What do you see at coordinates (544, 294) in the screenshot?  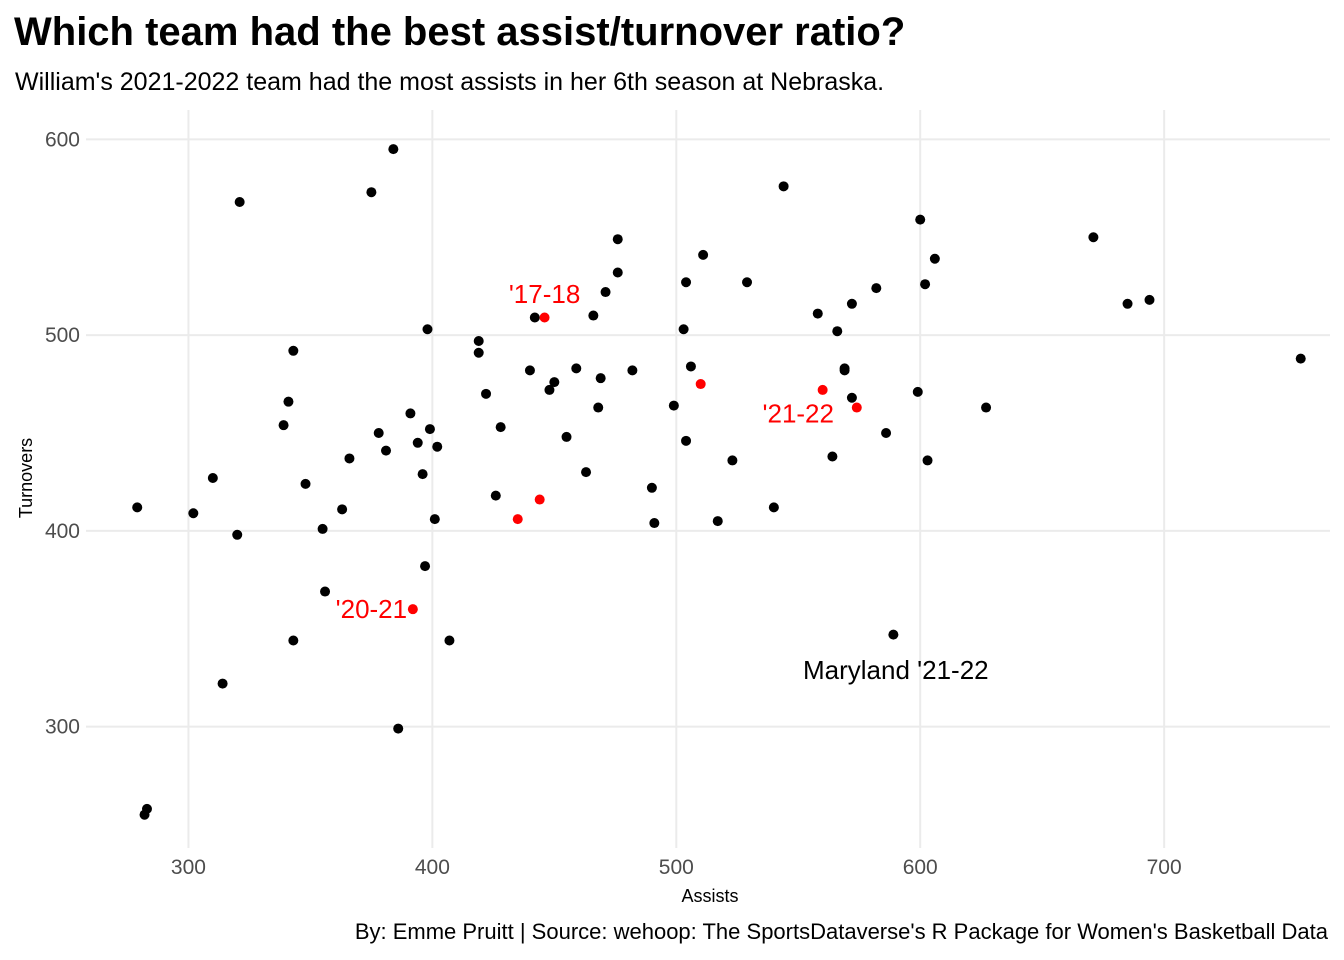 I see `annotation-label: '17-18` at bounding box center [544, 294].